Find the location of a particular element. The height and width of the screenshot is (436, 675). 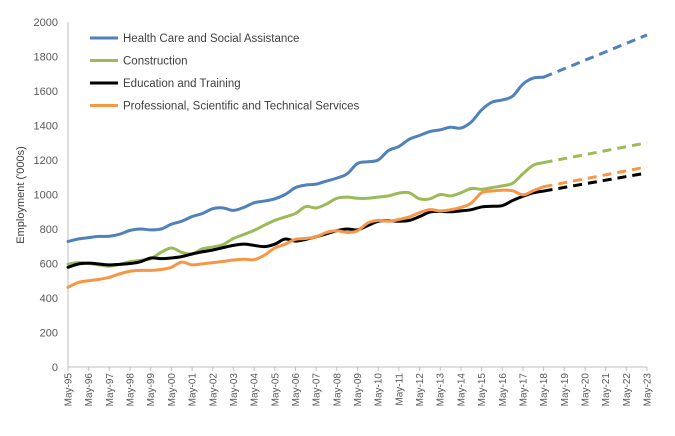

x-tick-label: May-10 is located at coordinates (379, 390).